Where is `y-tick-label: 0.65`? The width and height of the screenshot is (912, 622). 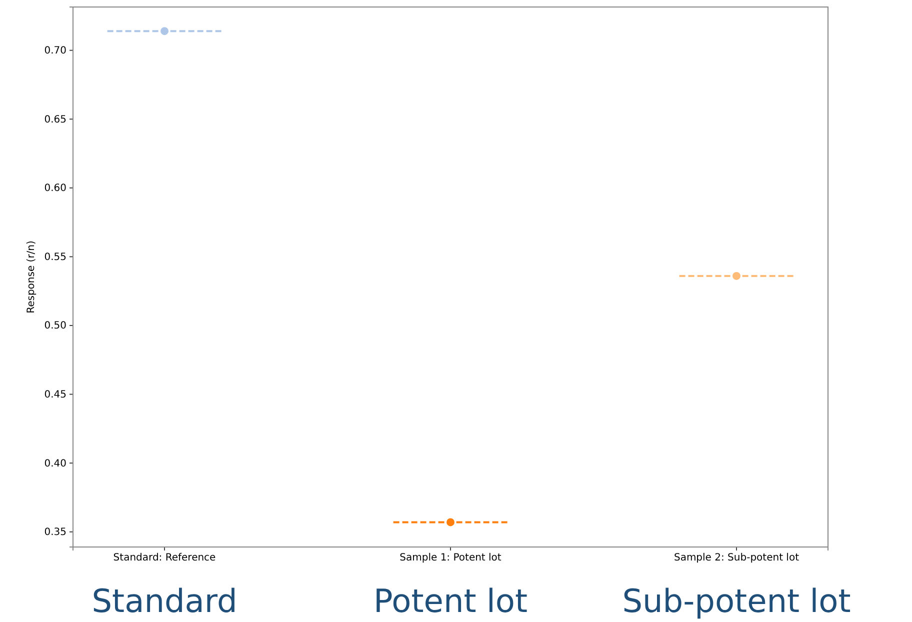 y-tick-label: 0.65 is located at coordinates (55, 120).